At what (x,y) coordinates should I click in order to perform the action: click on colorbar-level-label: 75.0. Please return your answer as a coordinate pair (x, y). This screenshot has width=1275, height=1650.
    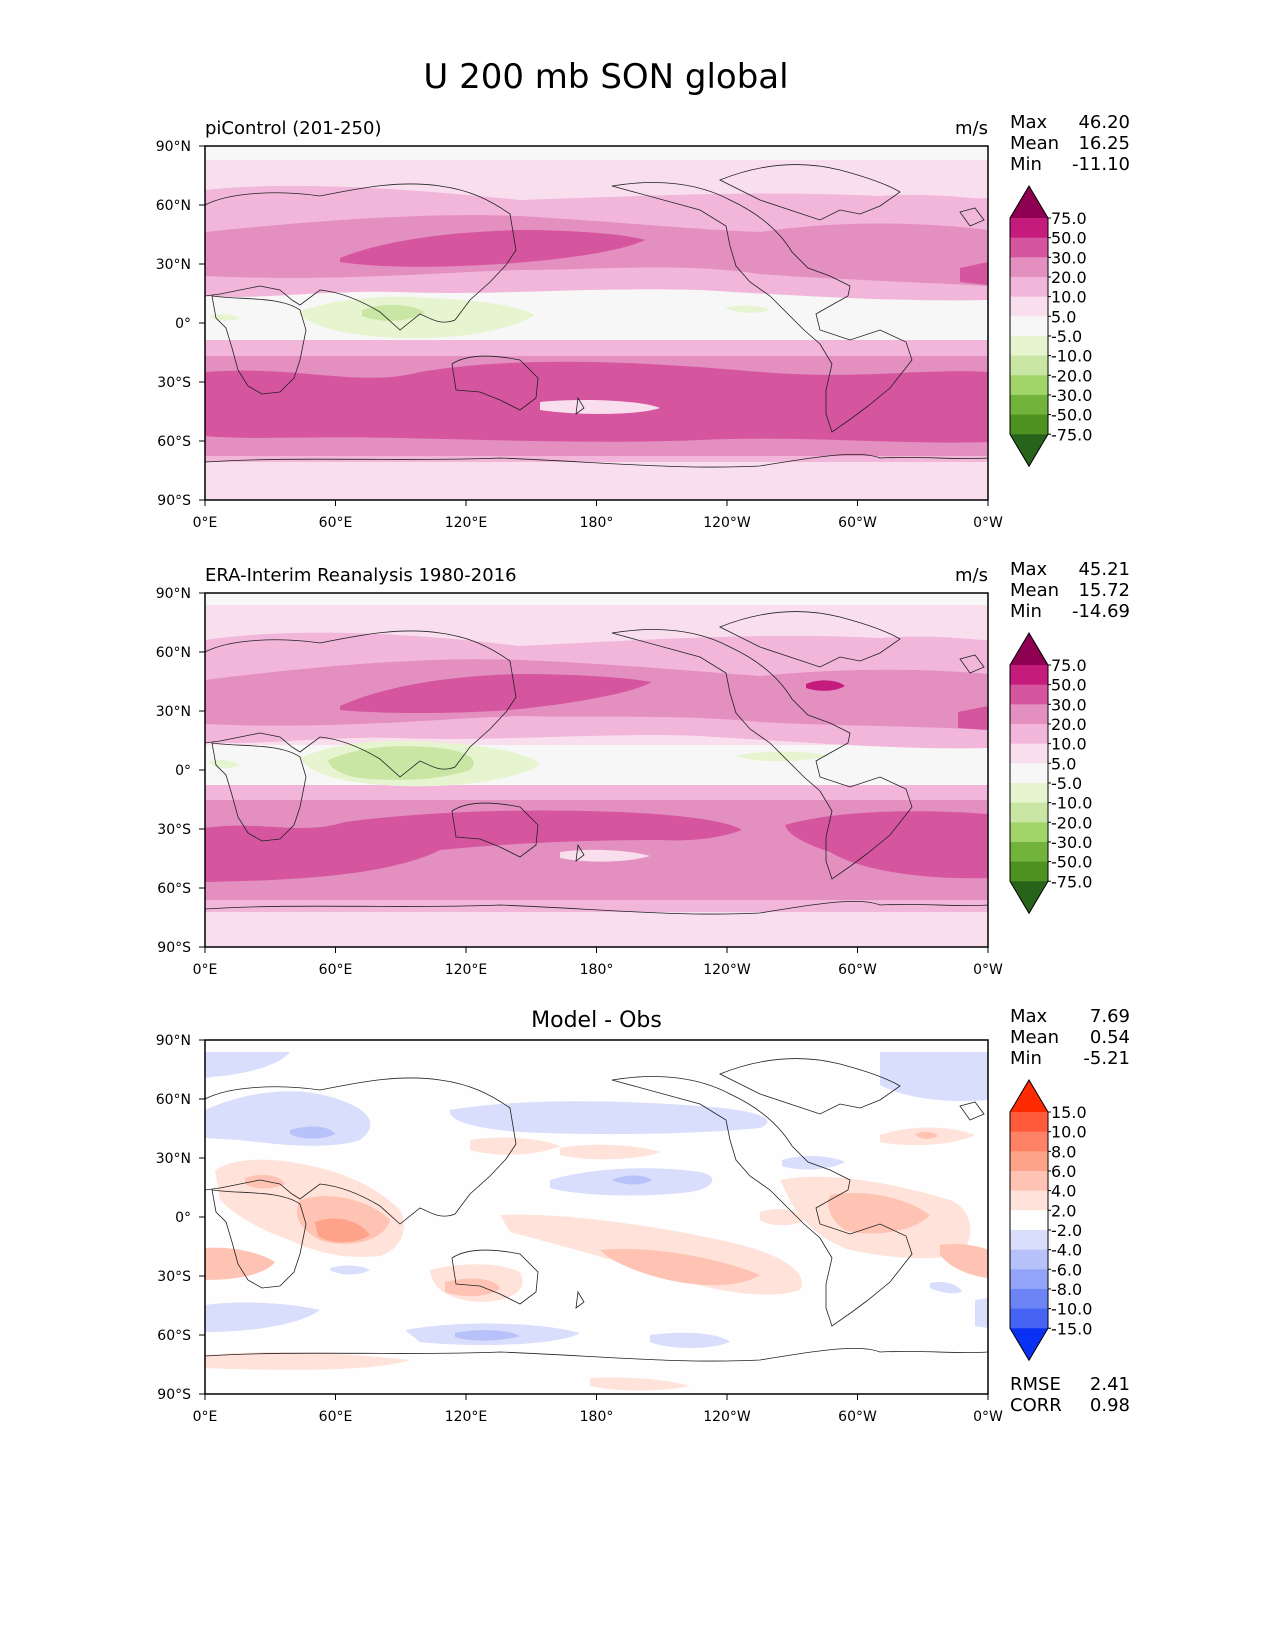
    Looking at the image, I should click on (1069, 665).